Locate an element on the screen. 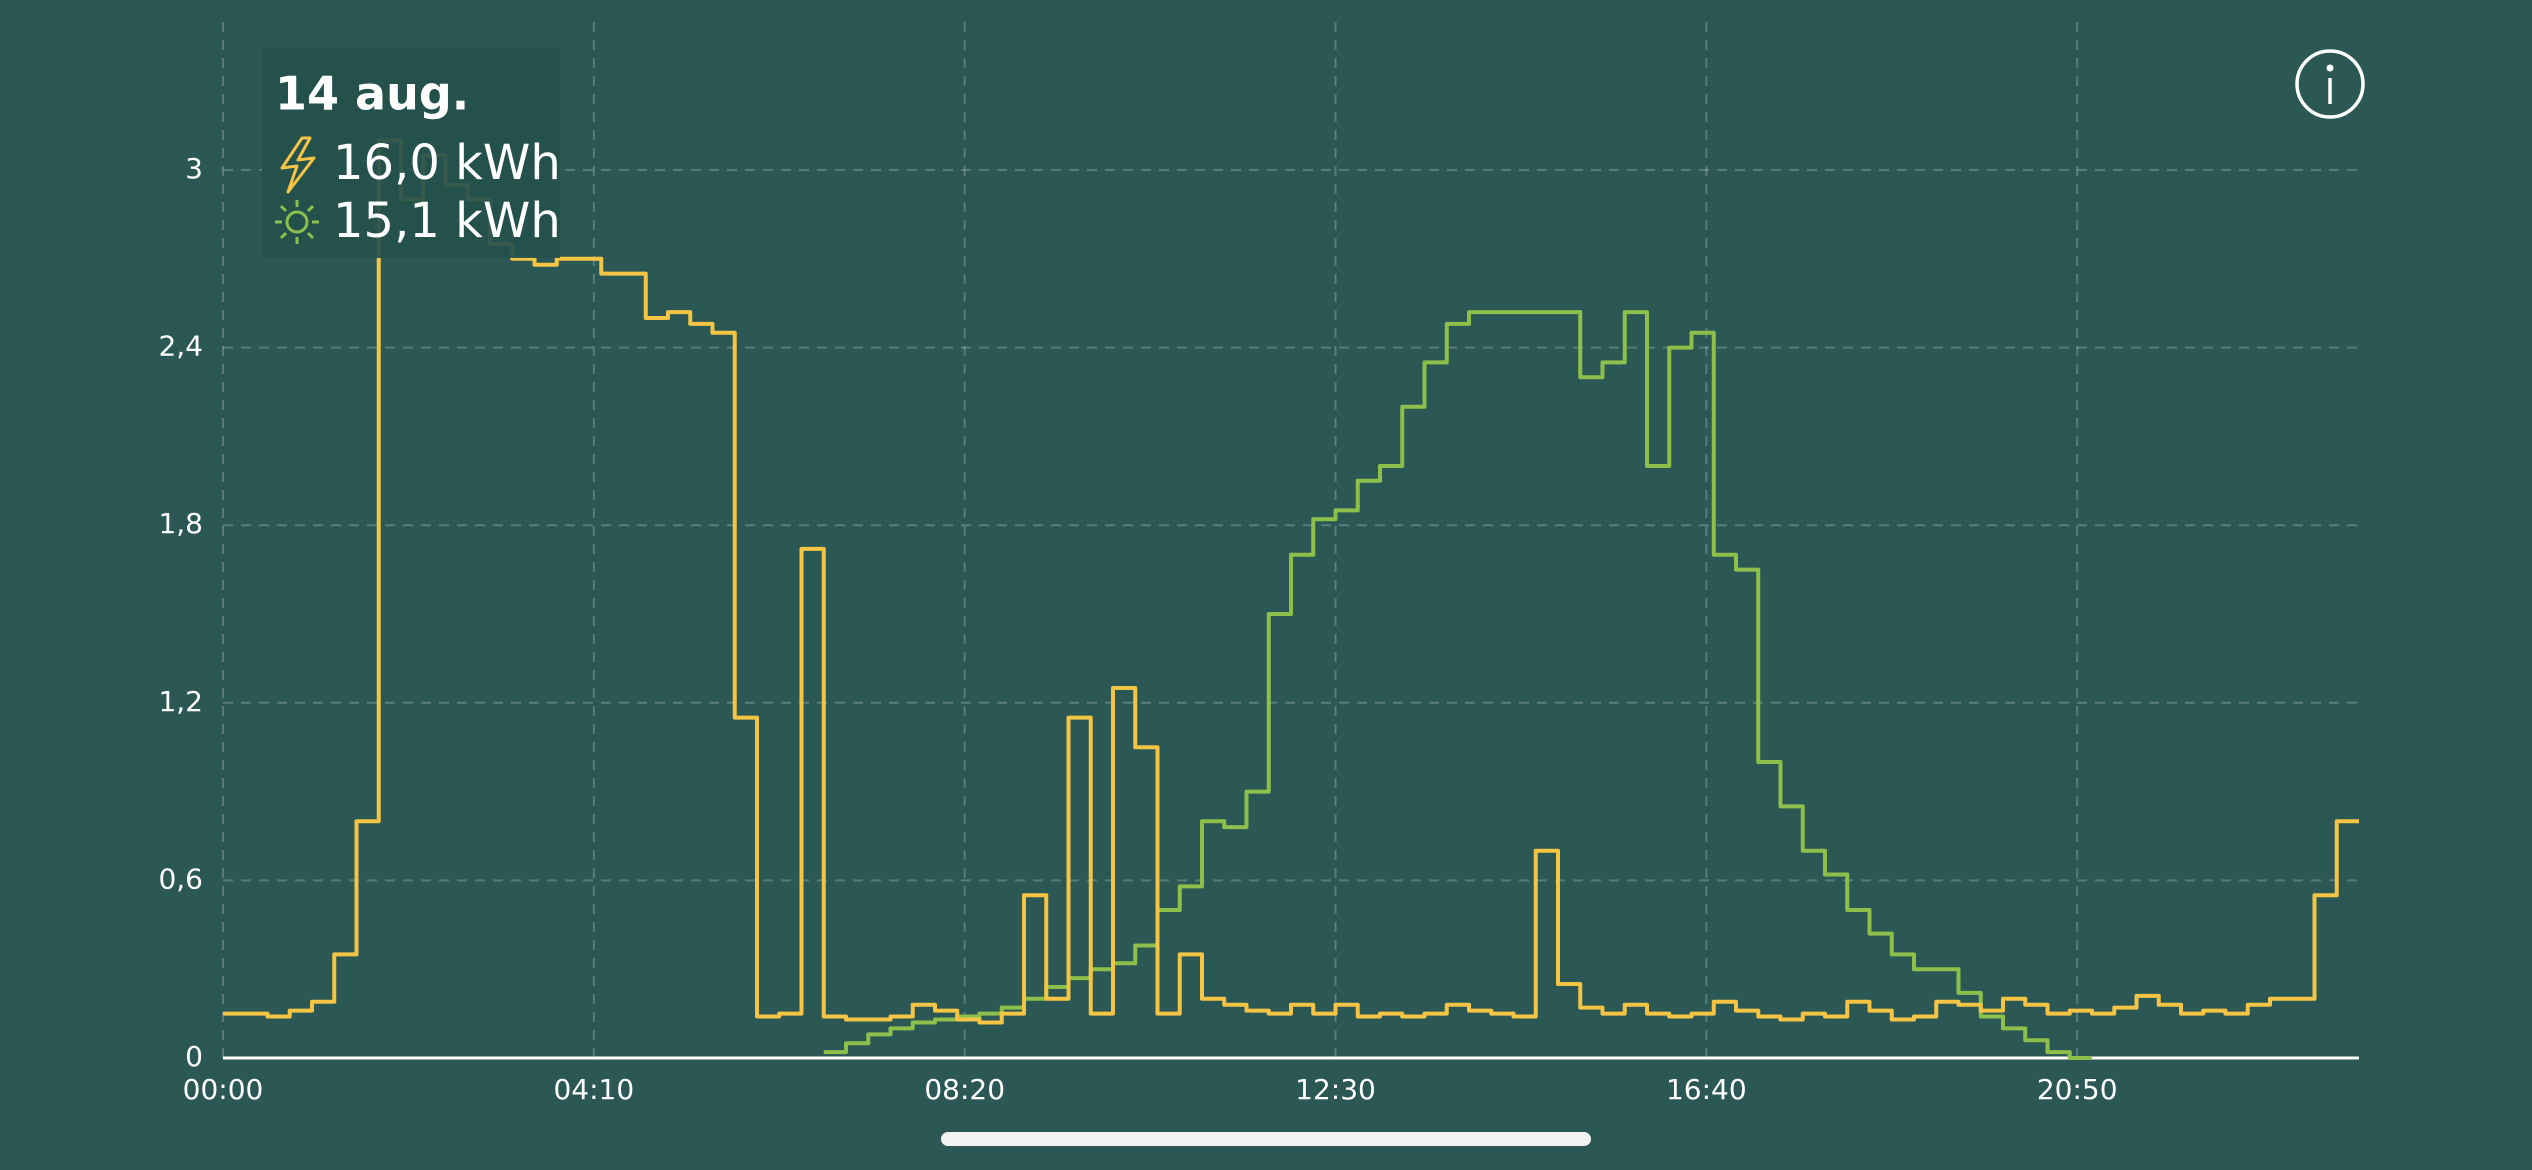 The width and height of the screenshot is (2532, 1170). x-tick-label: 04:10 is located at coordinates (593, 1089).